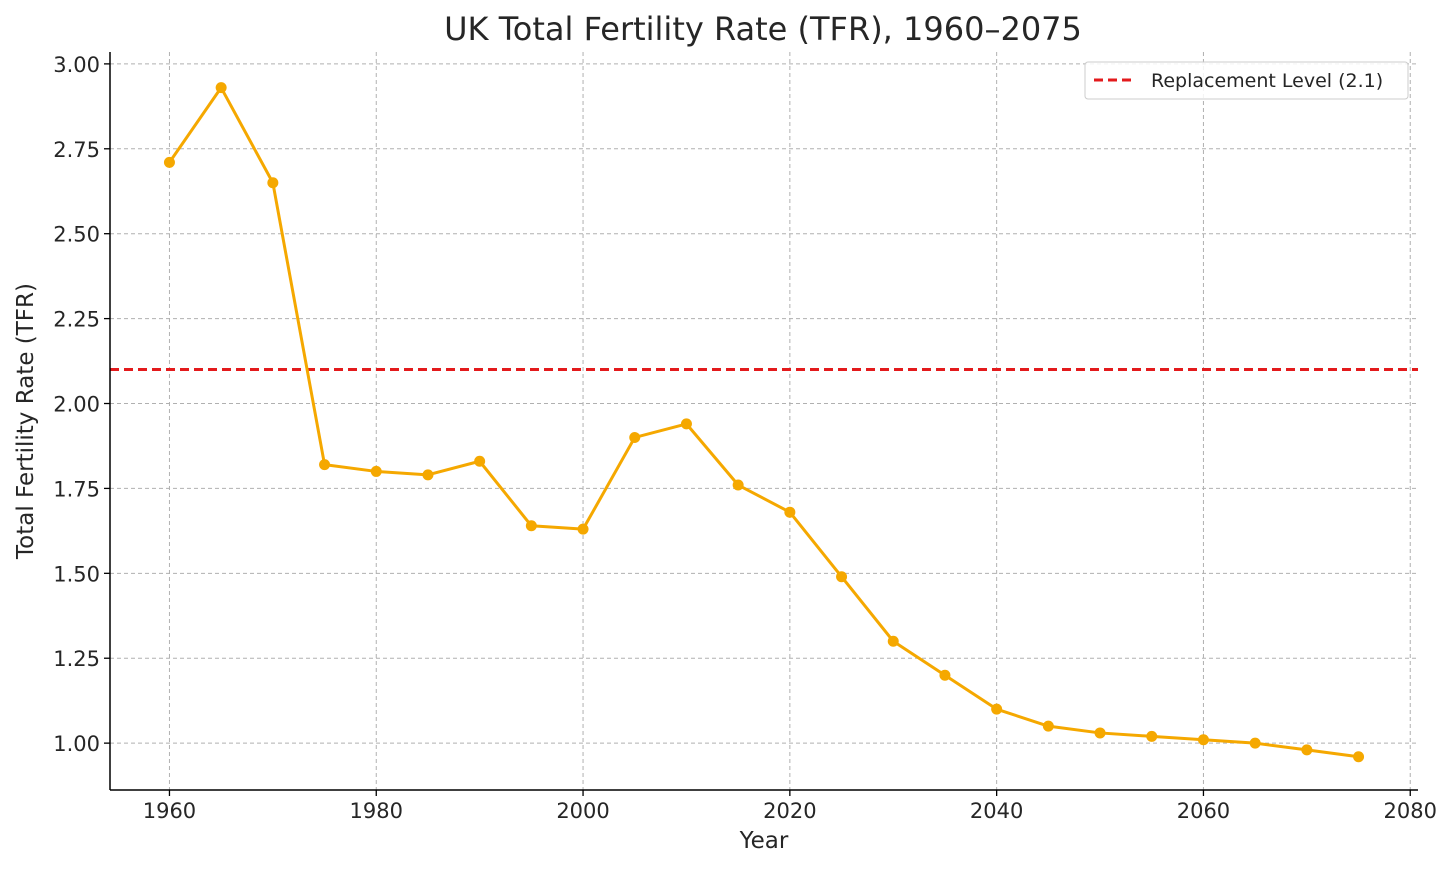 The image size is (1456, 869). What do you see at coordinates (996, 811) in the screenshot?
I see `x-tick-label: 2040` at bounding box center [996, 811].